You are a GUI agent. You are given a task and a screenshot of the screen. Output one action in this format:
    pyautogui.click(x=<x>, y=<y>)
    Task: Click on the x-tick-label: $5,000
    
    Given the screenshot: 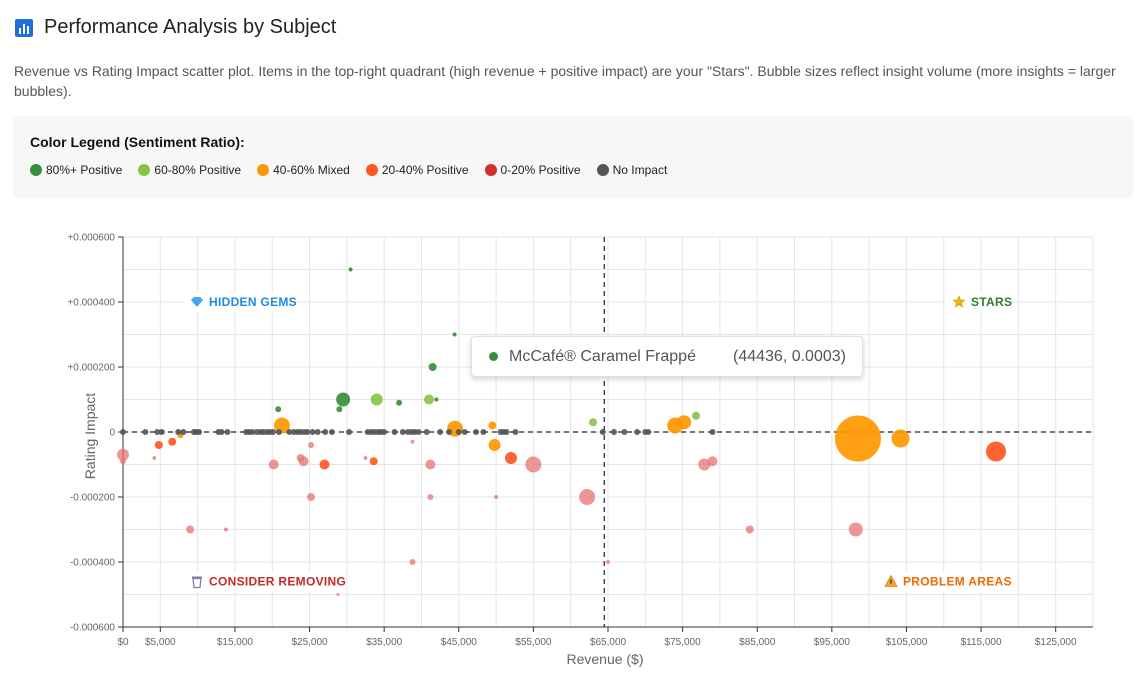 What is the action you would take?
    pyautogui.click(x=160, y=642)
    